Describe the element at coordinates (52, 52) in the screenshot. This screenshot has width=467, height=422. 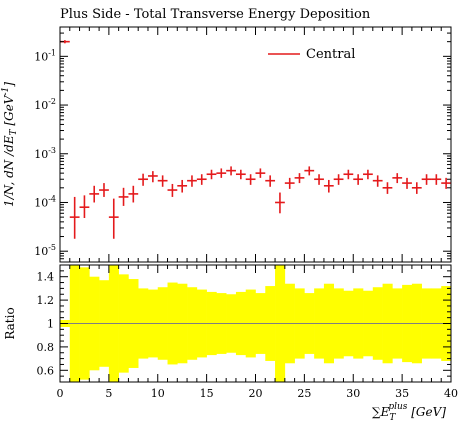
I see `y-tick-exponent: -1` at that location.